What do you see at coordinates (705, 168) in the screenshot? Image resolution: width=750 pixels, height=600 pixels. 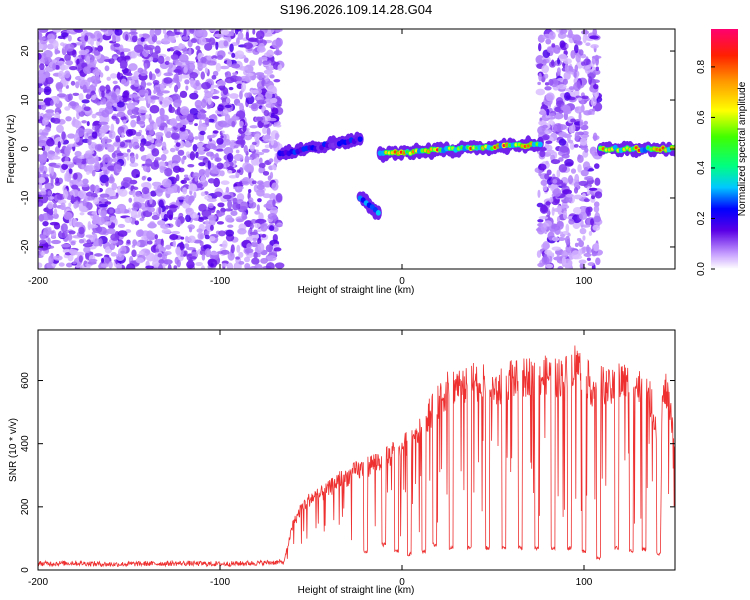 I see `colorbar-ticks: 0.0 0.2 0.4 0.6 0.8` at bounding box center [705, 168].